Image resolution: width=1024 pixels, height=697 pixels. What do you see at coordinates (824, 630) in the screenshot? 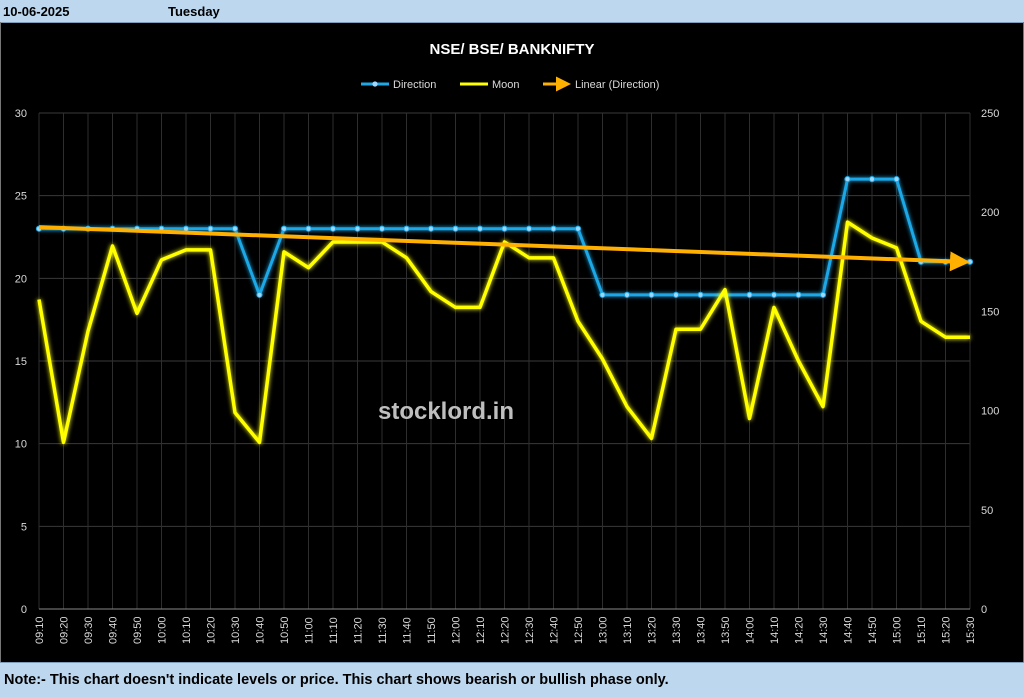
I see `x-tick-label: 14:30` at bounding box center [824, 630].